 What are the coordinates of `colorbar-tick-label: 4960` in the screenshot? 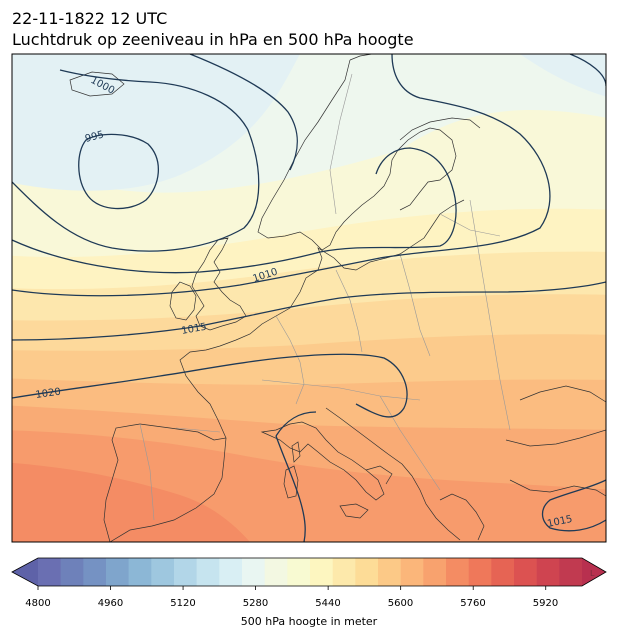 It's located at (110, 603).